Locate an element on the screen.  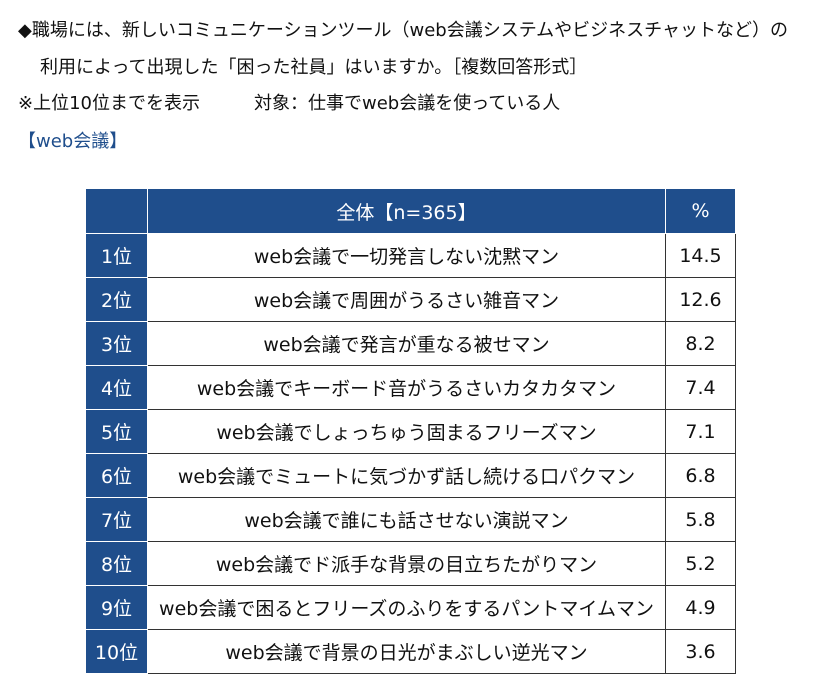
rank-cell: 10位 is located at coordinates (116, 651).